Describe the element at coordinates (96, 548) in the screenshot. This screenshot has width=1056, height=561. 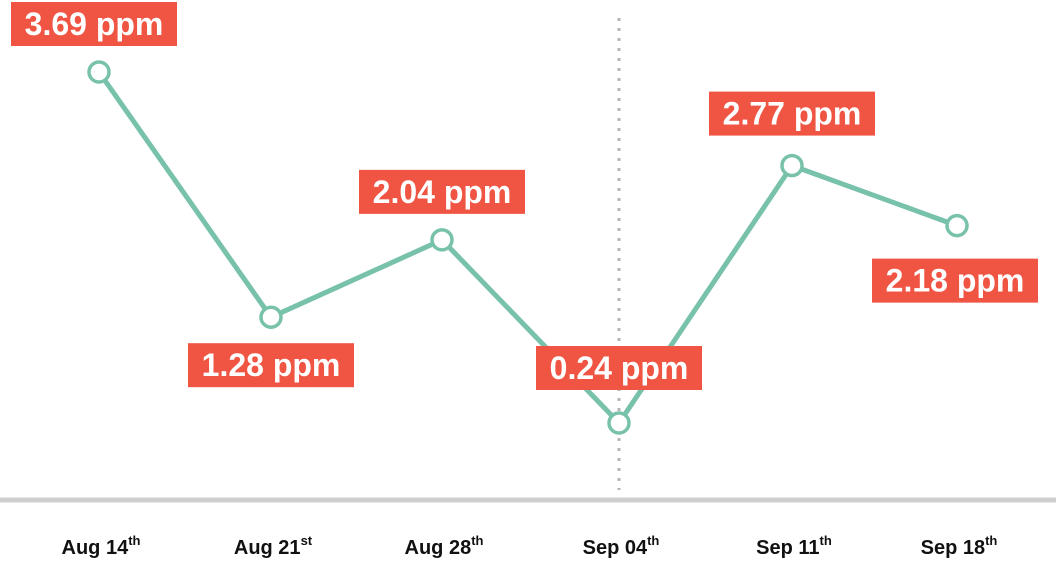
I see `x-tick-main: Aug 14` at that location.